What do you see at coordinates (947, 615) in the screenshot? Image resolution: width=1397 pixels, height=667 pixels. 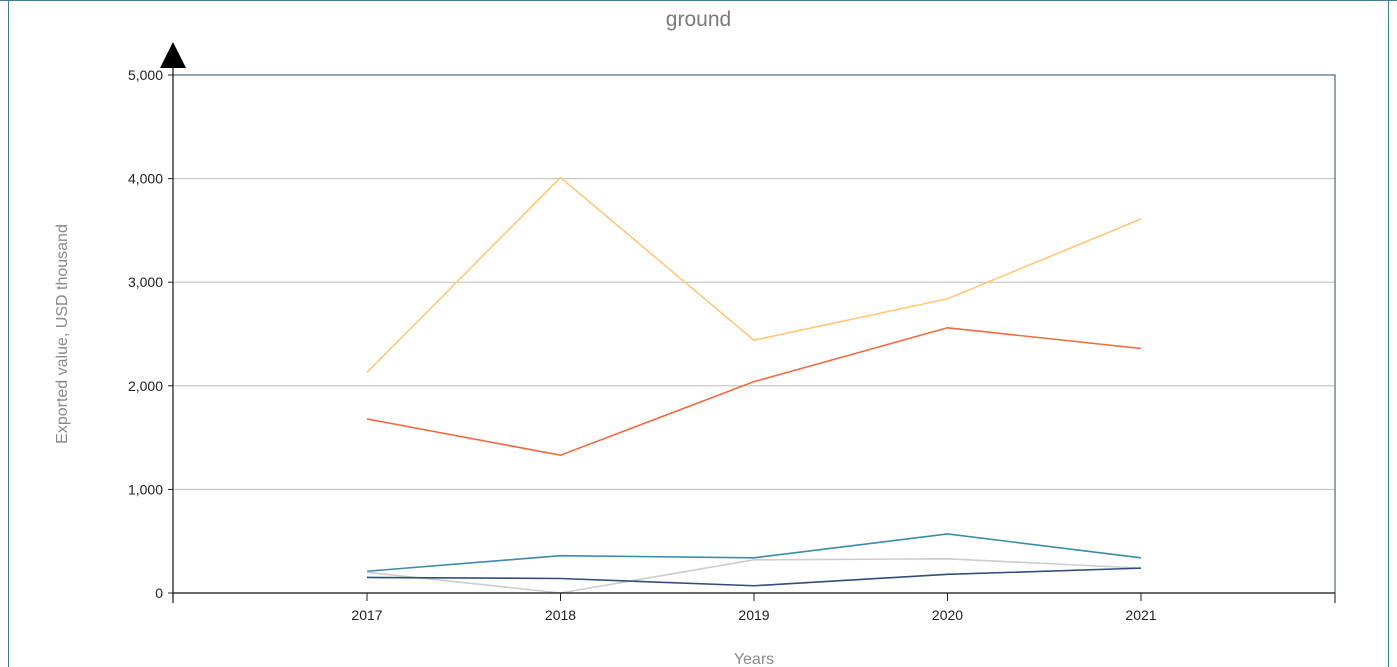 I see `x-tick-label: 2020` at bounding box center [947, 615].